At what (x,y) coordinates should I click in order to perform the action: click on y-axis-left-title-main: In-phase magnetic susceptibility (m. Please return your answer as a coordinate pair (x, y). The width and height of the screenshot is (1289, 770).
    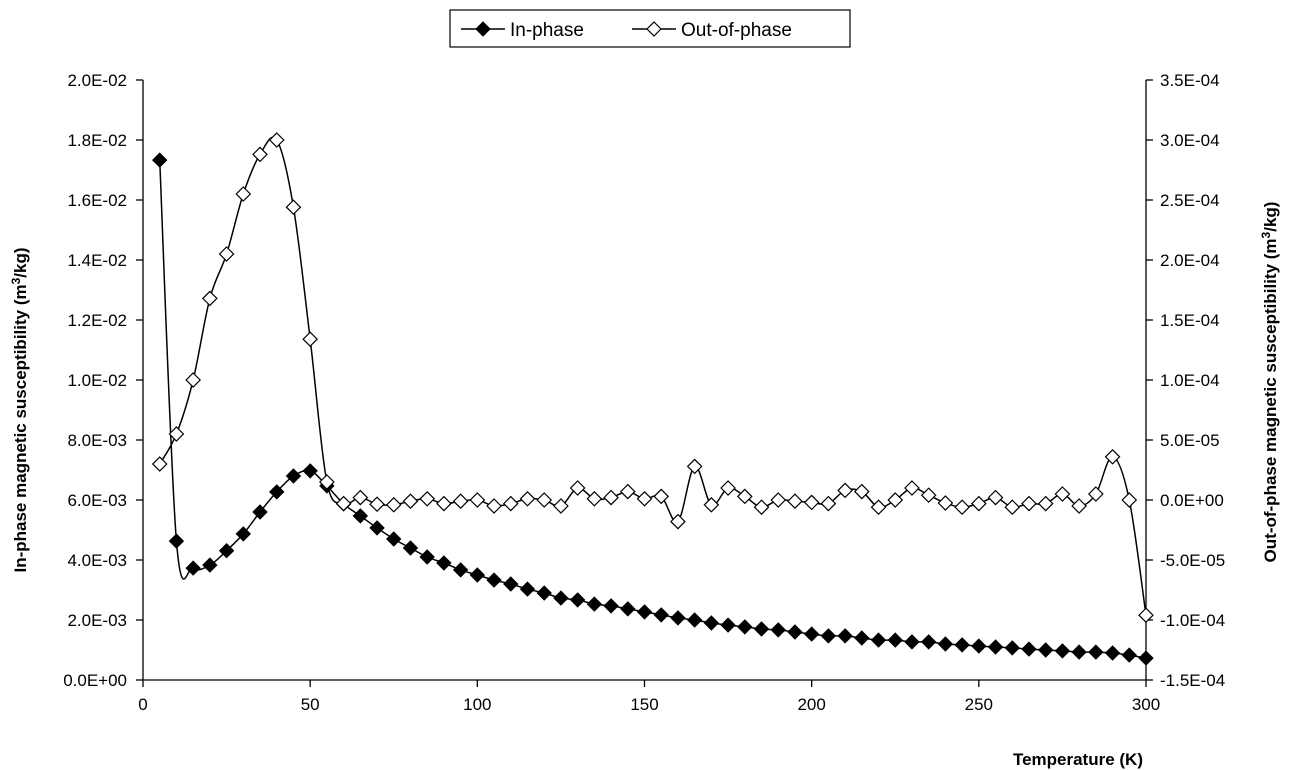
    Looking at the image, I should click on (20, 428).